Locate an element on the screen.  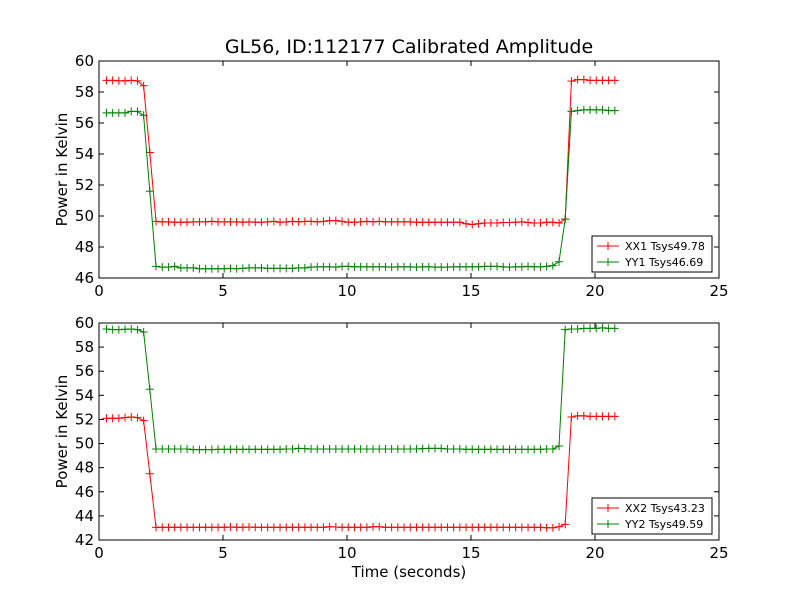
chart1-x-tick-label: 20 is located at coordinates (594, 291).